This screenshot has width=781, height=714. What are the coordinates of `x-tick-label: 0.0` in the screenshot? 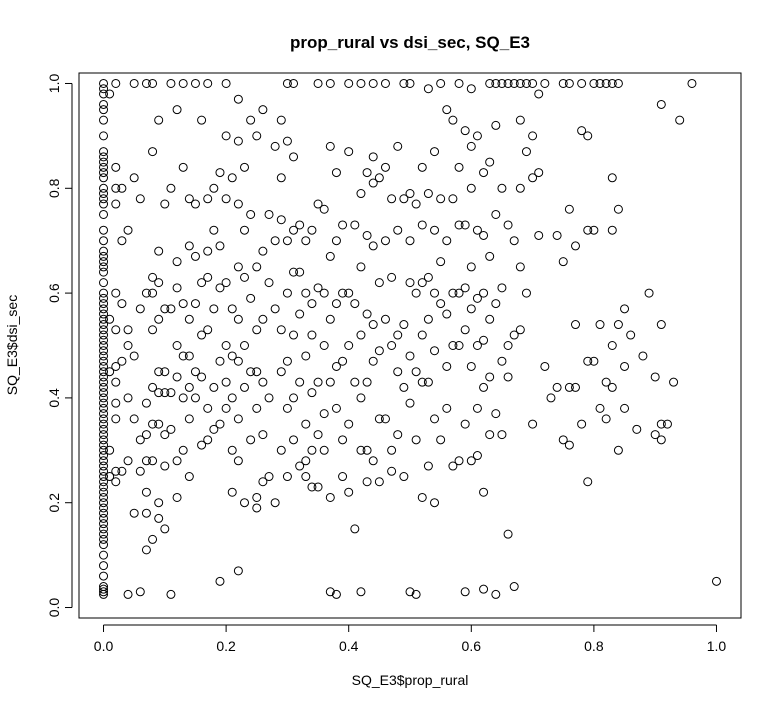 It's located at (104, 646).